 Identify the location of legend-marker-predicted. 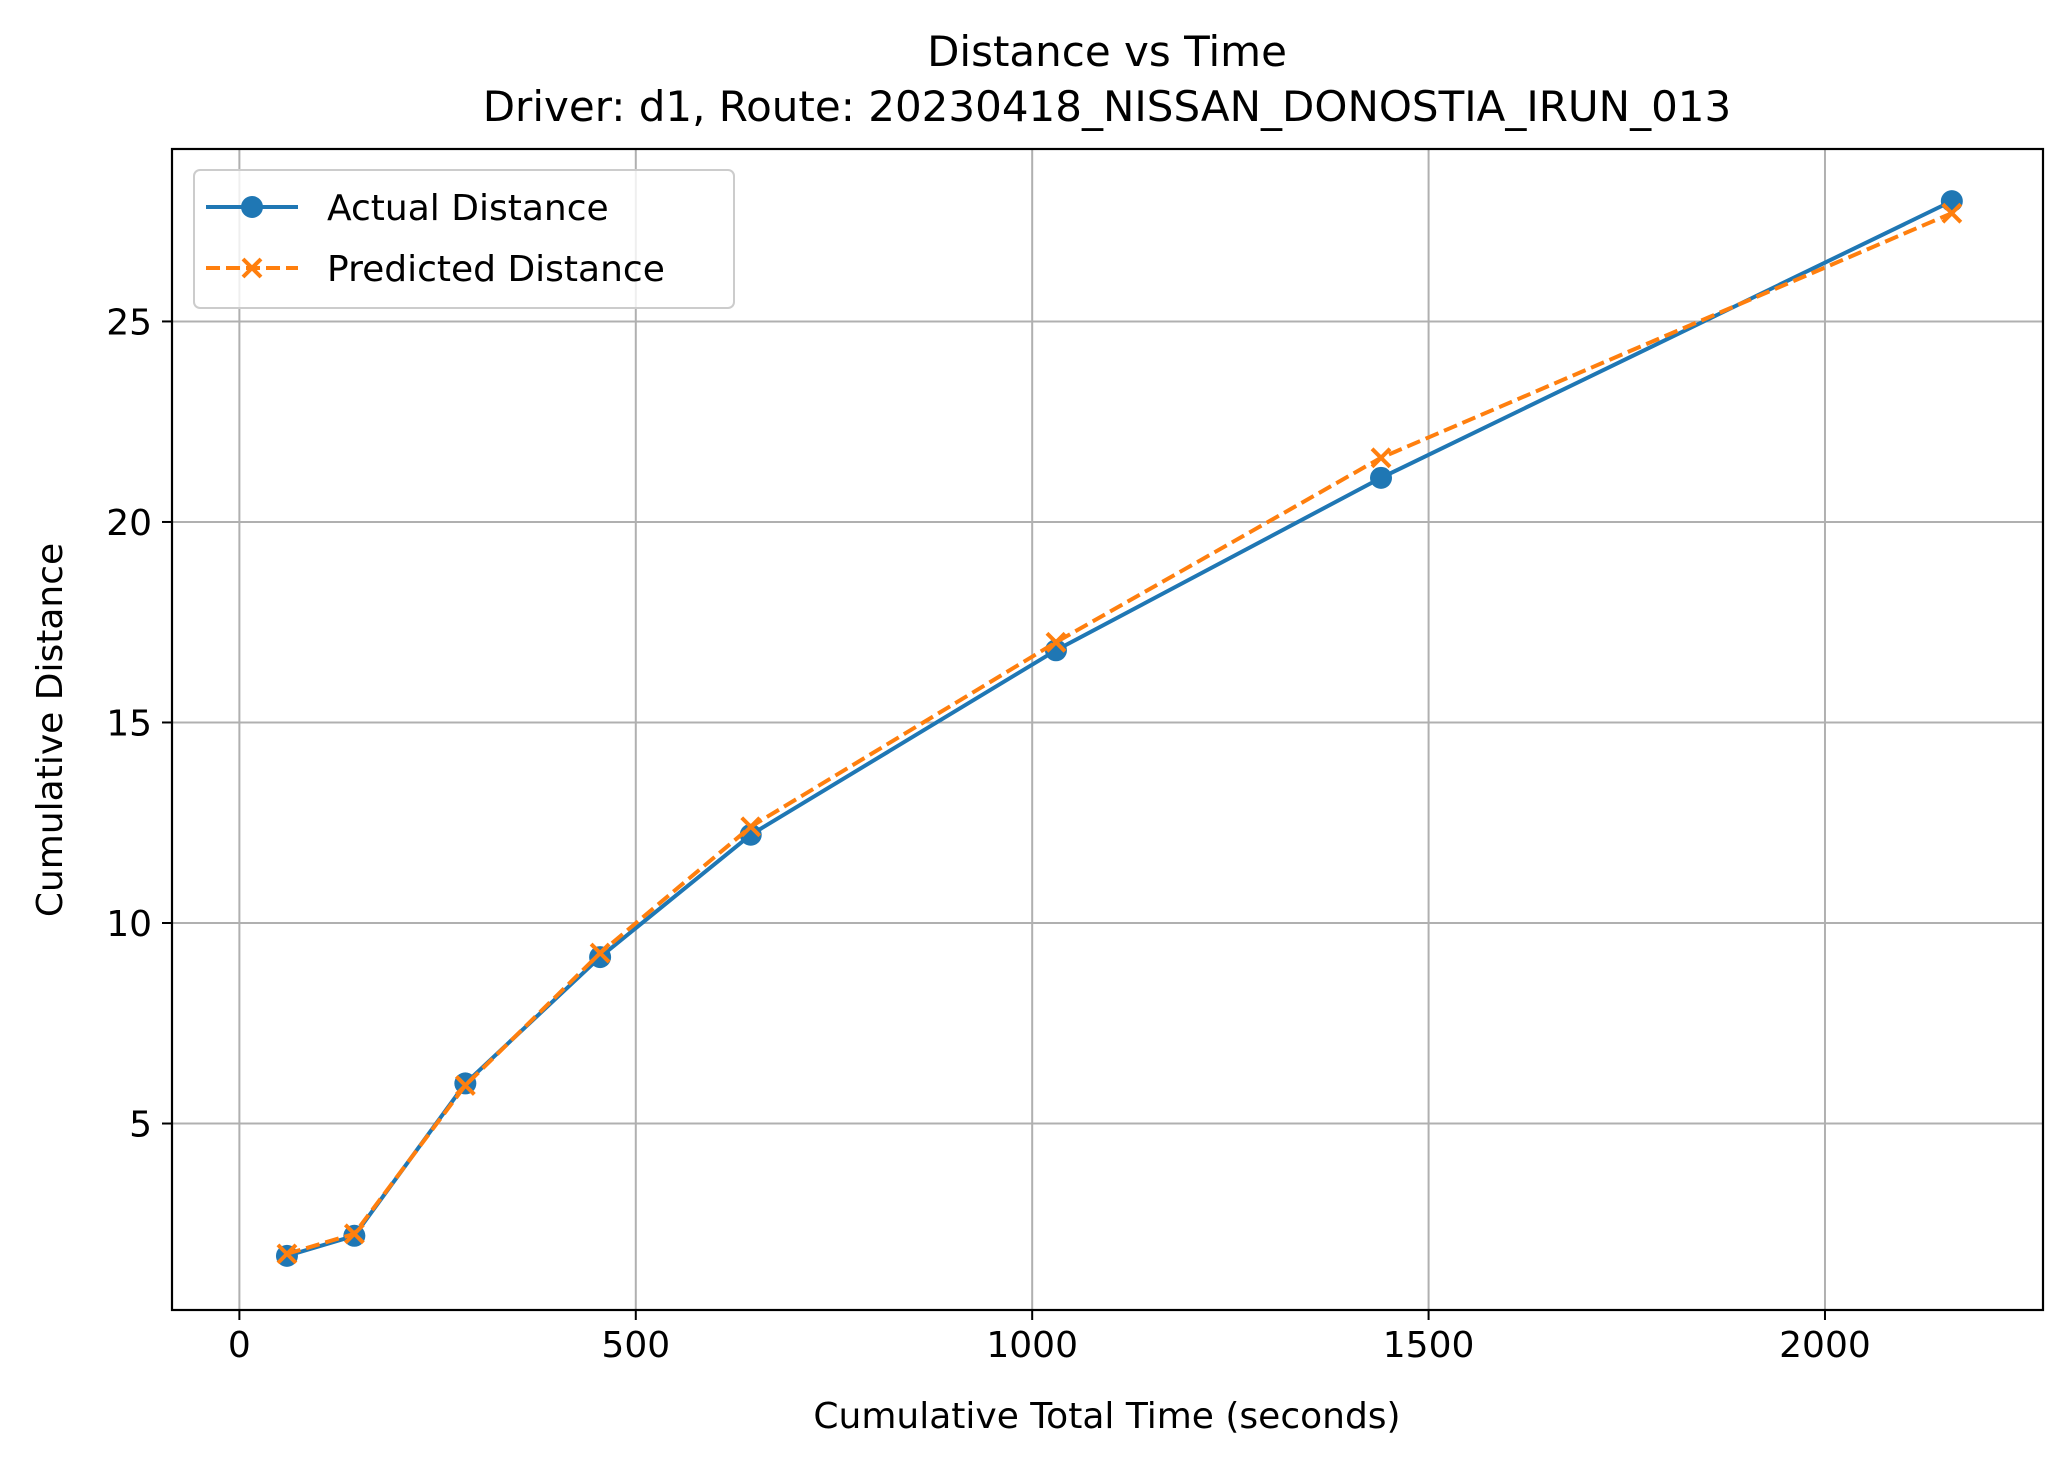
(252, 268).